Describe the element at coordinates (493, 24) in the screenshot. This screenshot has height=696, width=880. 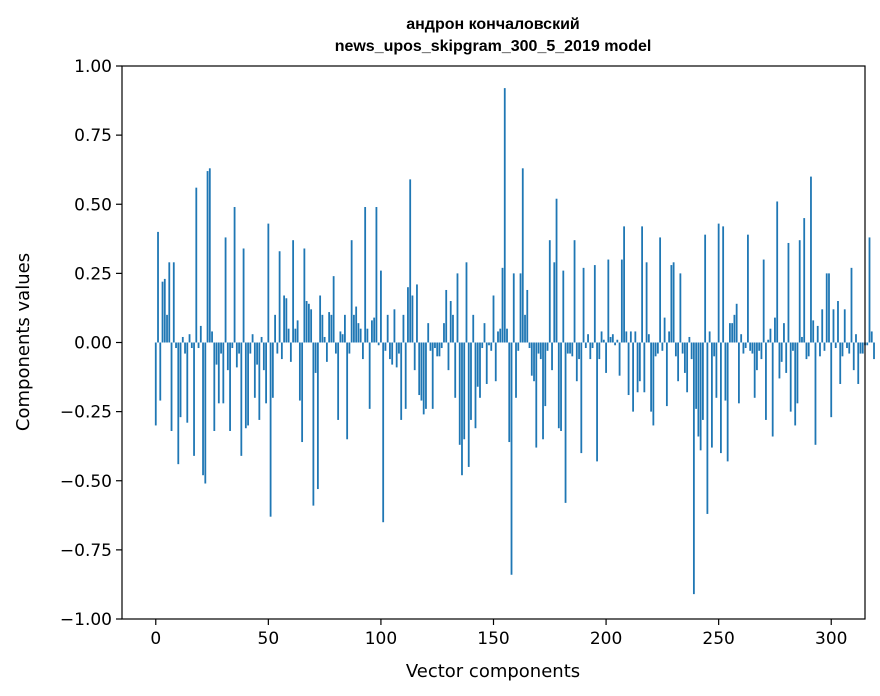
I see `chart-title-line1: андрон кончаловский` at that location.